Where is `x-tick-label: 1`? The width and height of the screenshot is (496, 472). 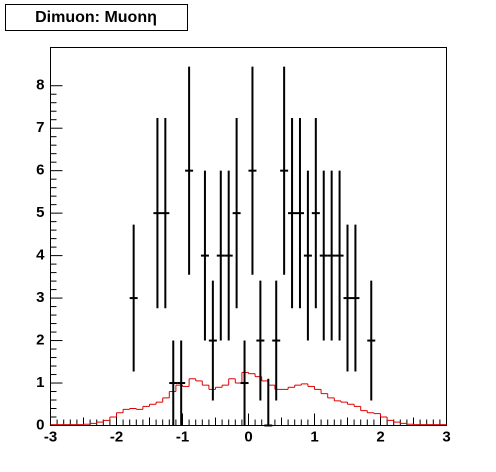
x-tick-label: 1 is located at coordinates (314, 436).